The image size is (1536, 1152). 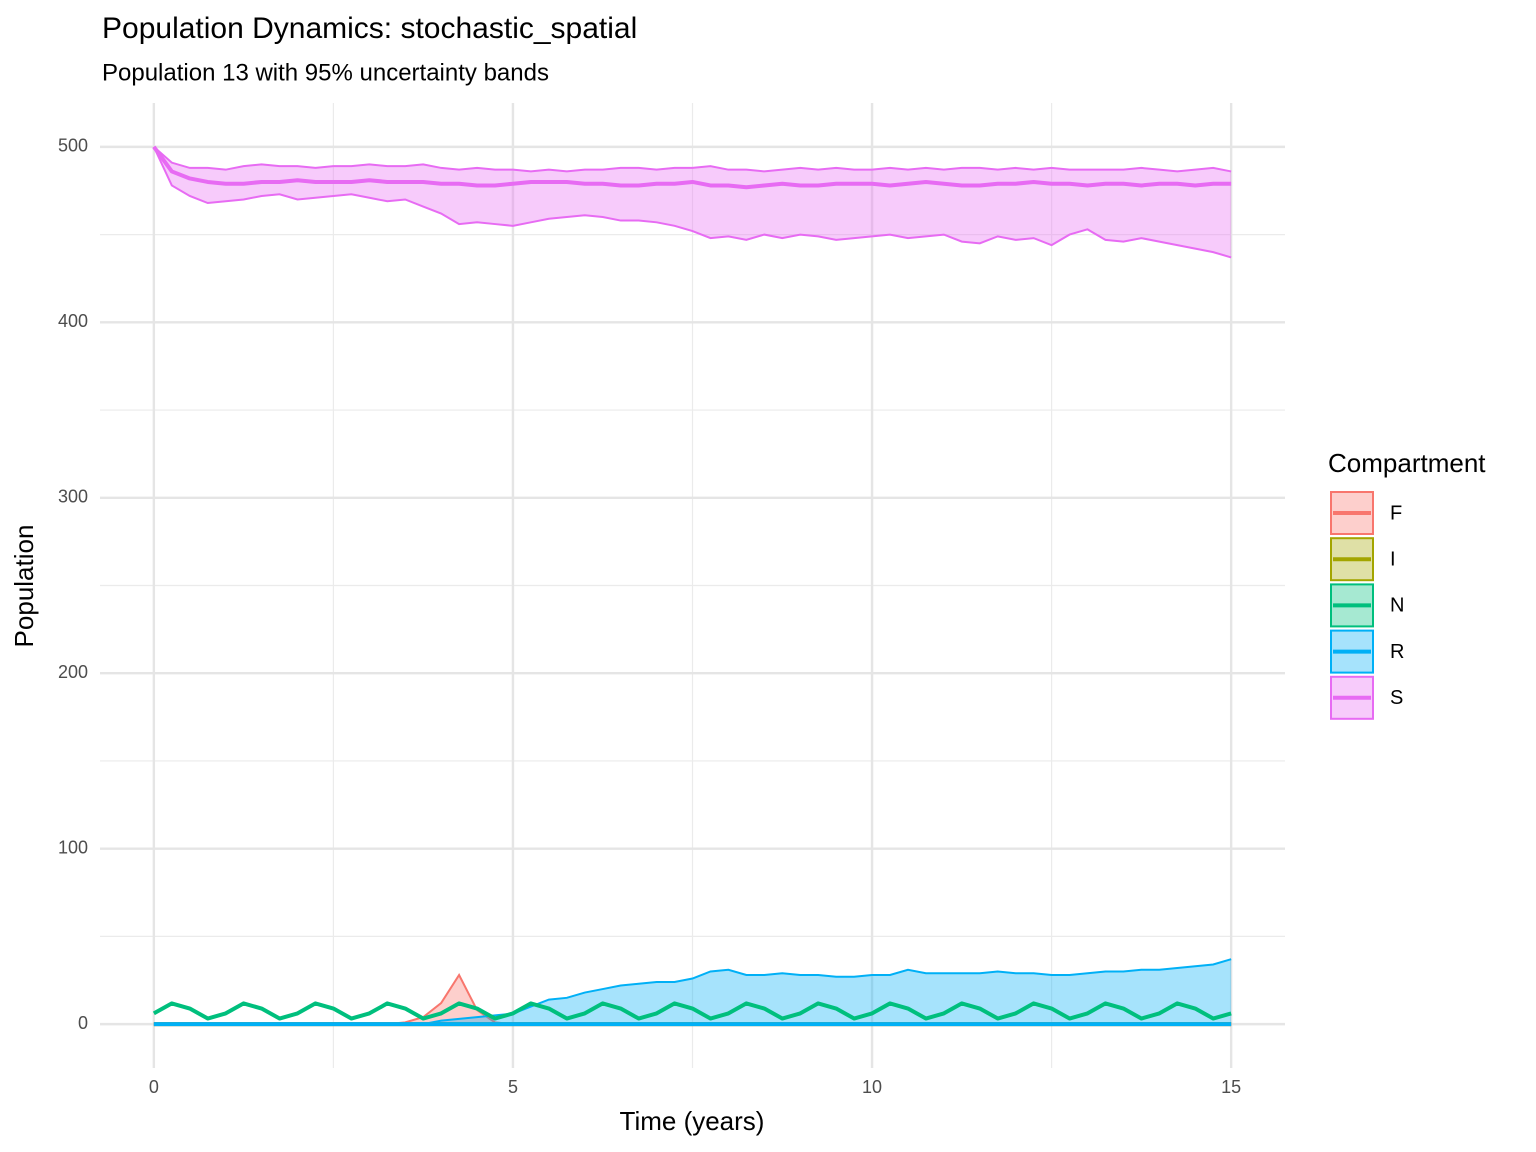 What do you see at coordinates (369, 28) in the screenshot?
I see `chart-title: Population Dynamics: stochastic_spatial` at bounding box center [369, 28].